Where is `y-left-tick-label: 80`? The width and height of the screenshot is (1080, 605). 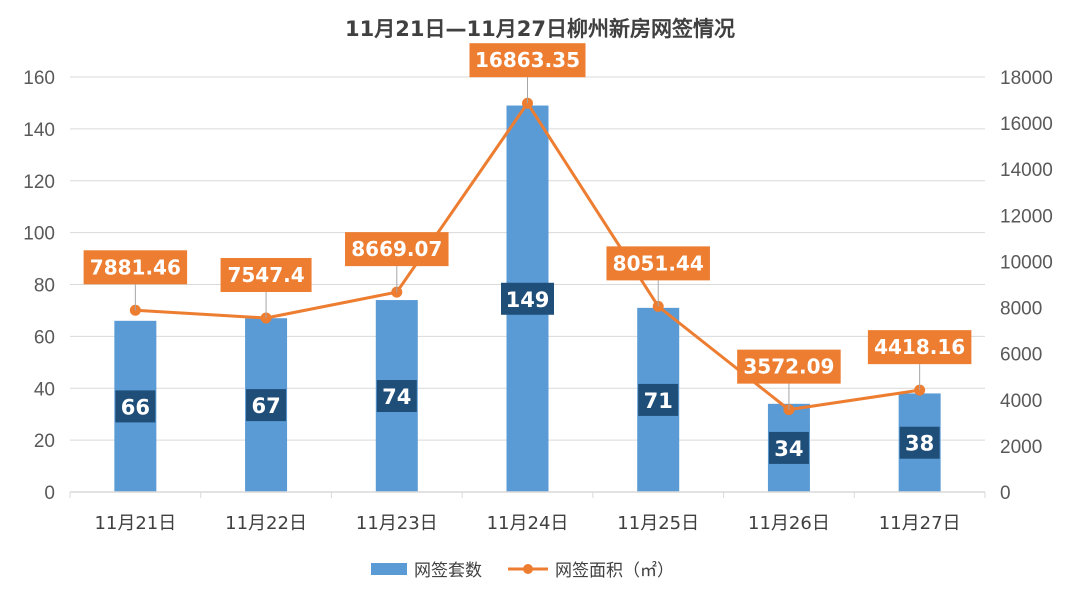 y-left-tick-label: 80 is located at coordinates (44, 286).